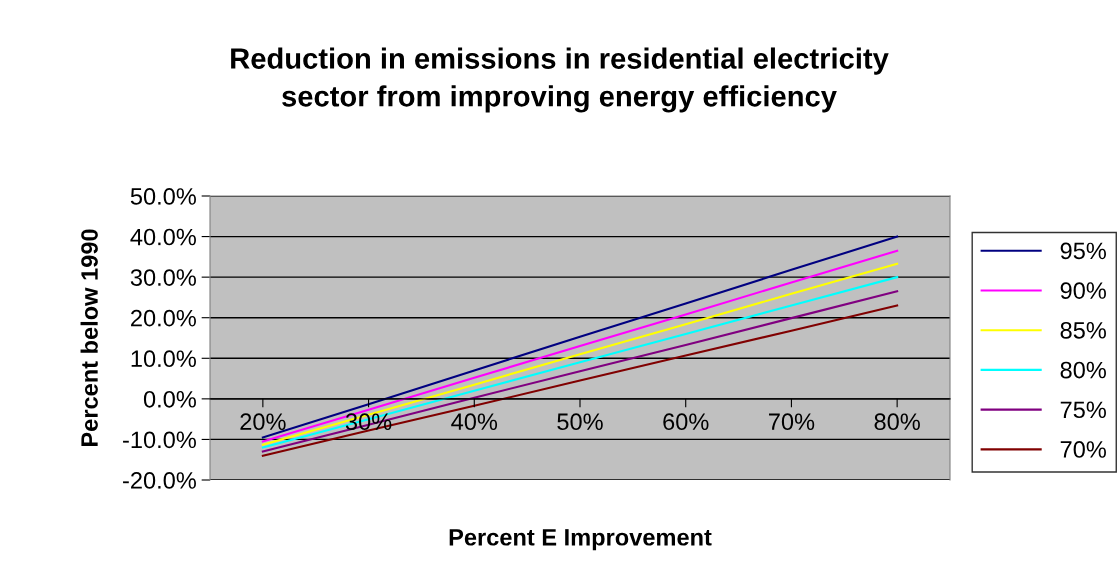  Describe the element at coordinates (474, 422) in the screenshot. I see `x-tick-label: 40%` at that location.